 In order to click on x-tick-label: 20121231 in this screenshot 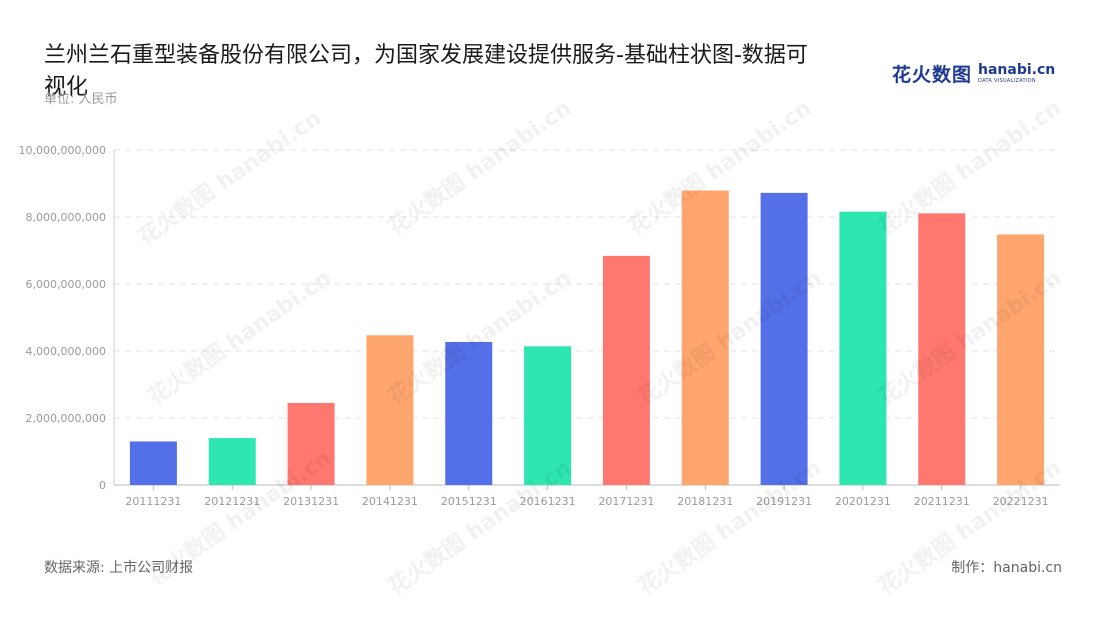, I will do `click(232, 501)`.